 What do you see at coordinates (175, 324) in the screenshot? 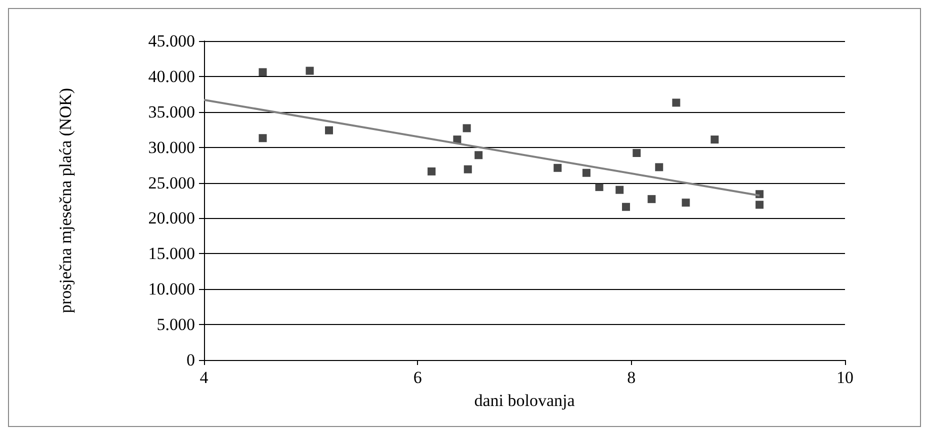
I see `y-tick-label: 5.000` at bounding box center [175, 324].